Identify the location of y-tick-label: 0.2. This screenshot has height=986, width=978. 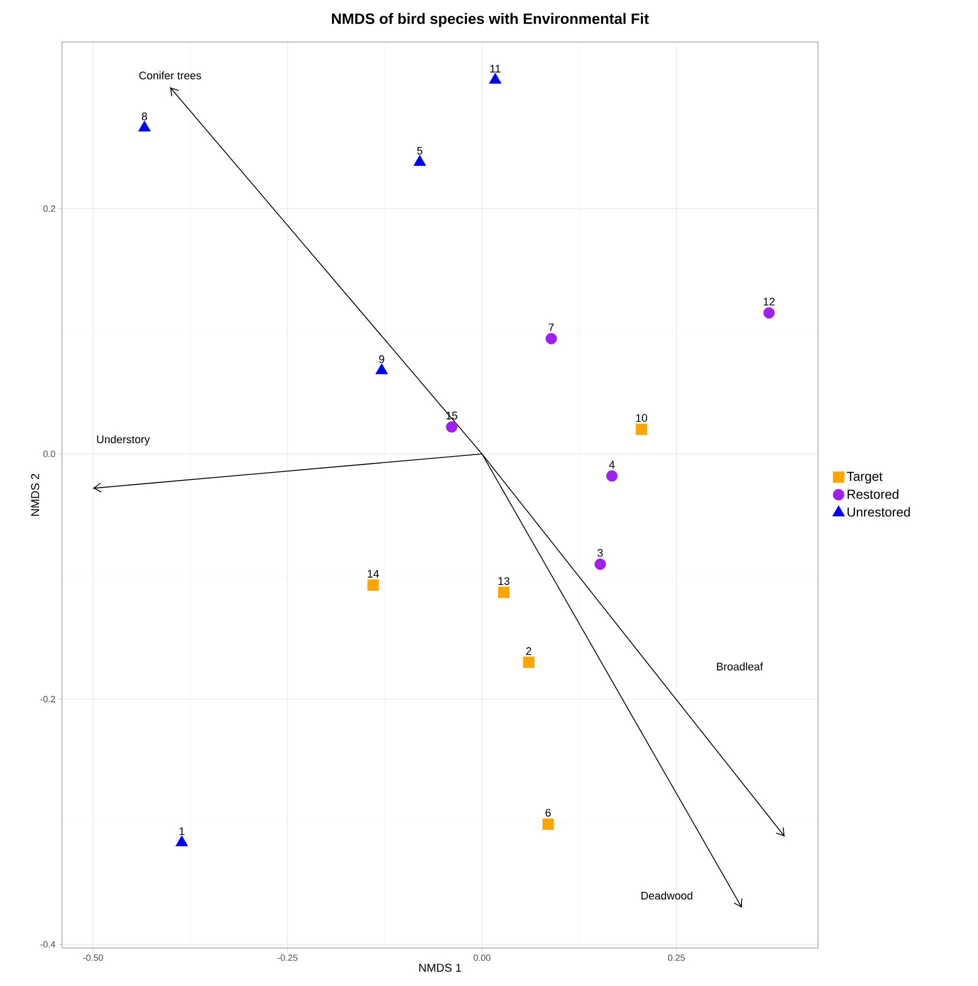
(49, 209).